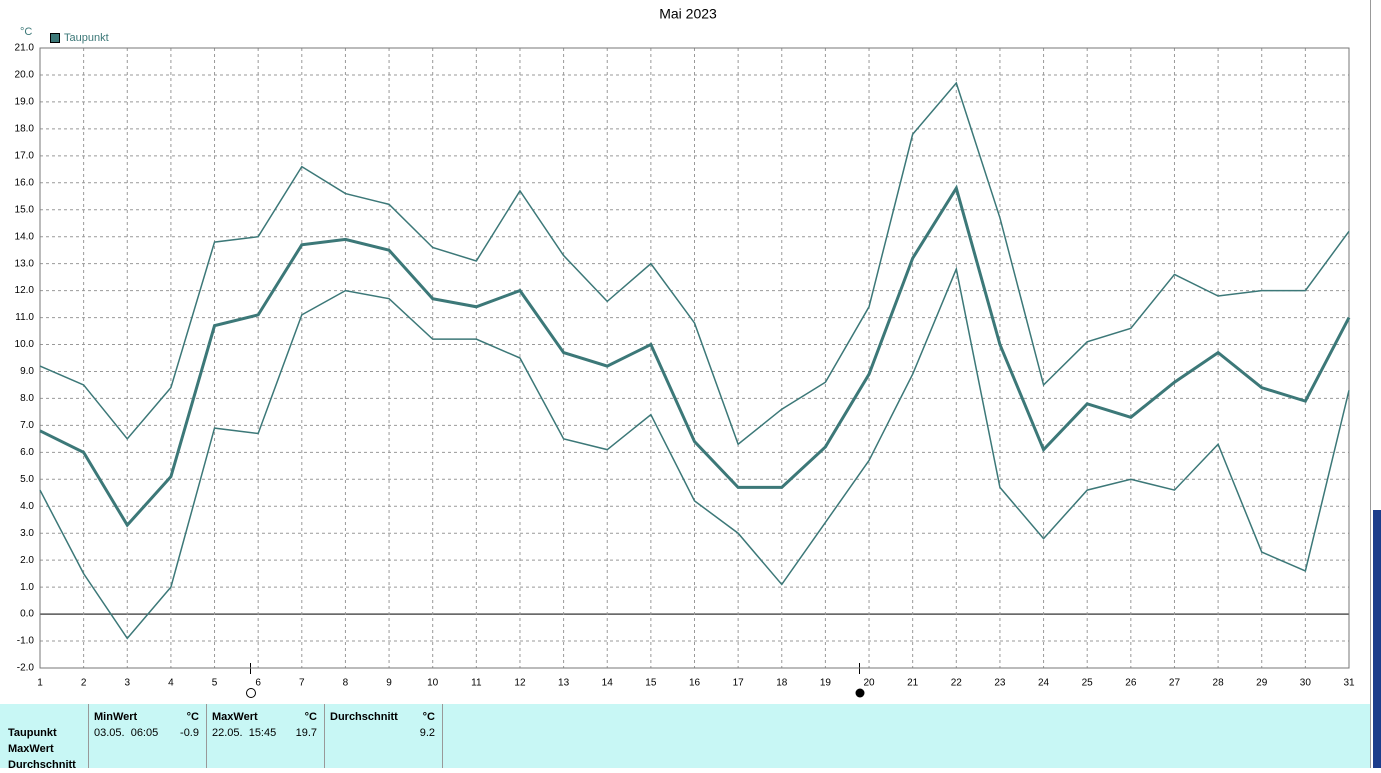 The height and width of the screenshot is (773, 1381). What do you see at coordinates (26, 32) in the screenshot?
I see `y-unit: °C` at bounding box center [26, 32].